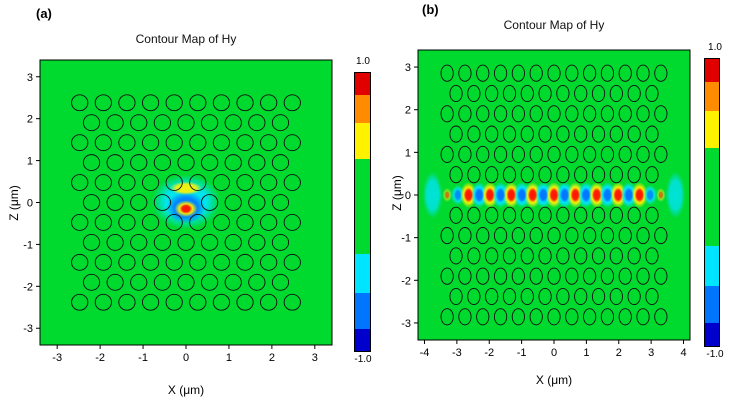  What do you see at coordinates (715, 354) in the screenshot?
I see `colorbar-min-label-b: -1.0` at bounding box center [715, 354].